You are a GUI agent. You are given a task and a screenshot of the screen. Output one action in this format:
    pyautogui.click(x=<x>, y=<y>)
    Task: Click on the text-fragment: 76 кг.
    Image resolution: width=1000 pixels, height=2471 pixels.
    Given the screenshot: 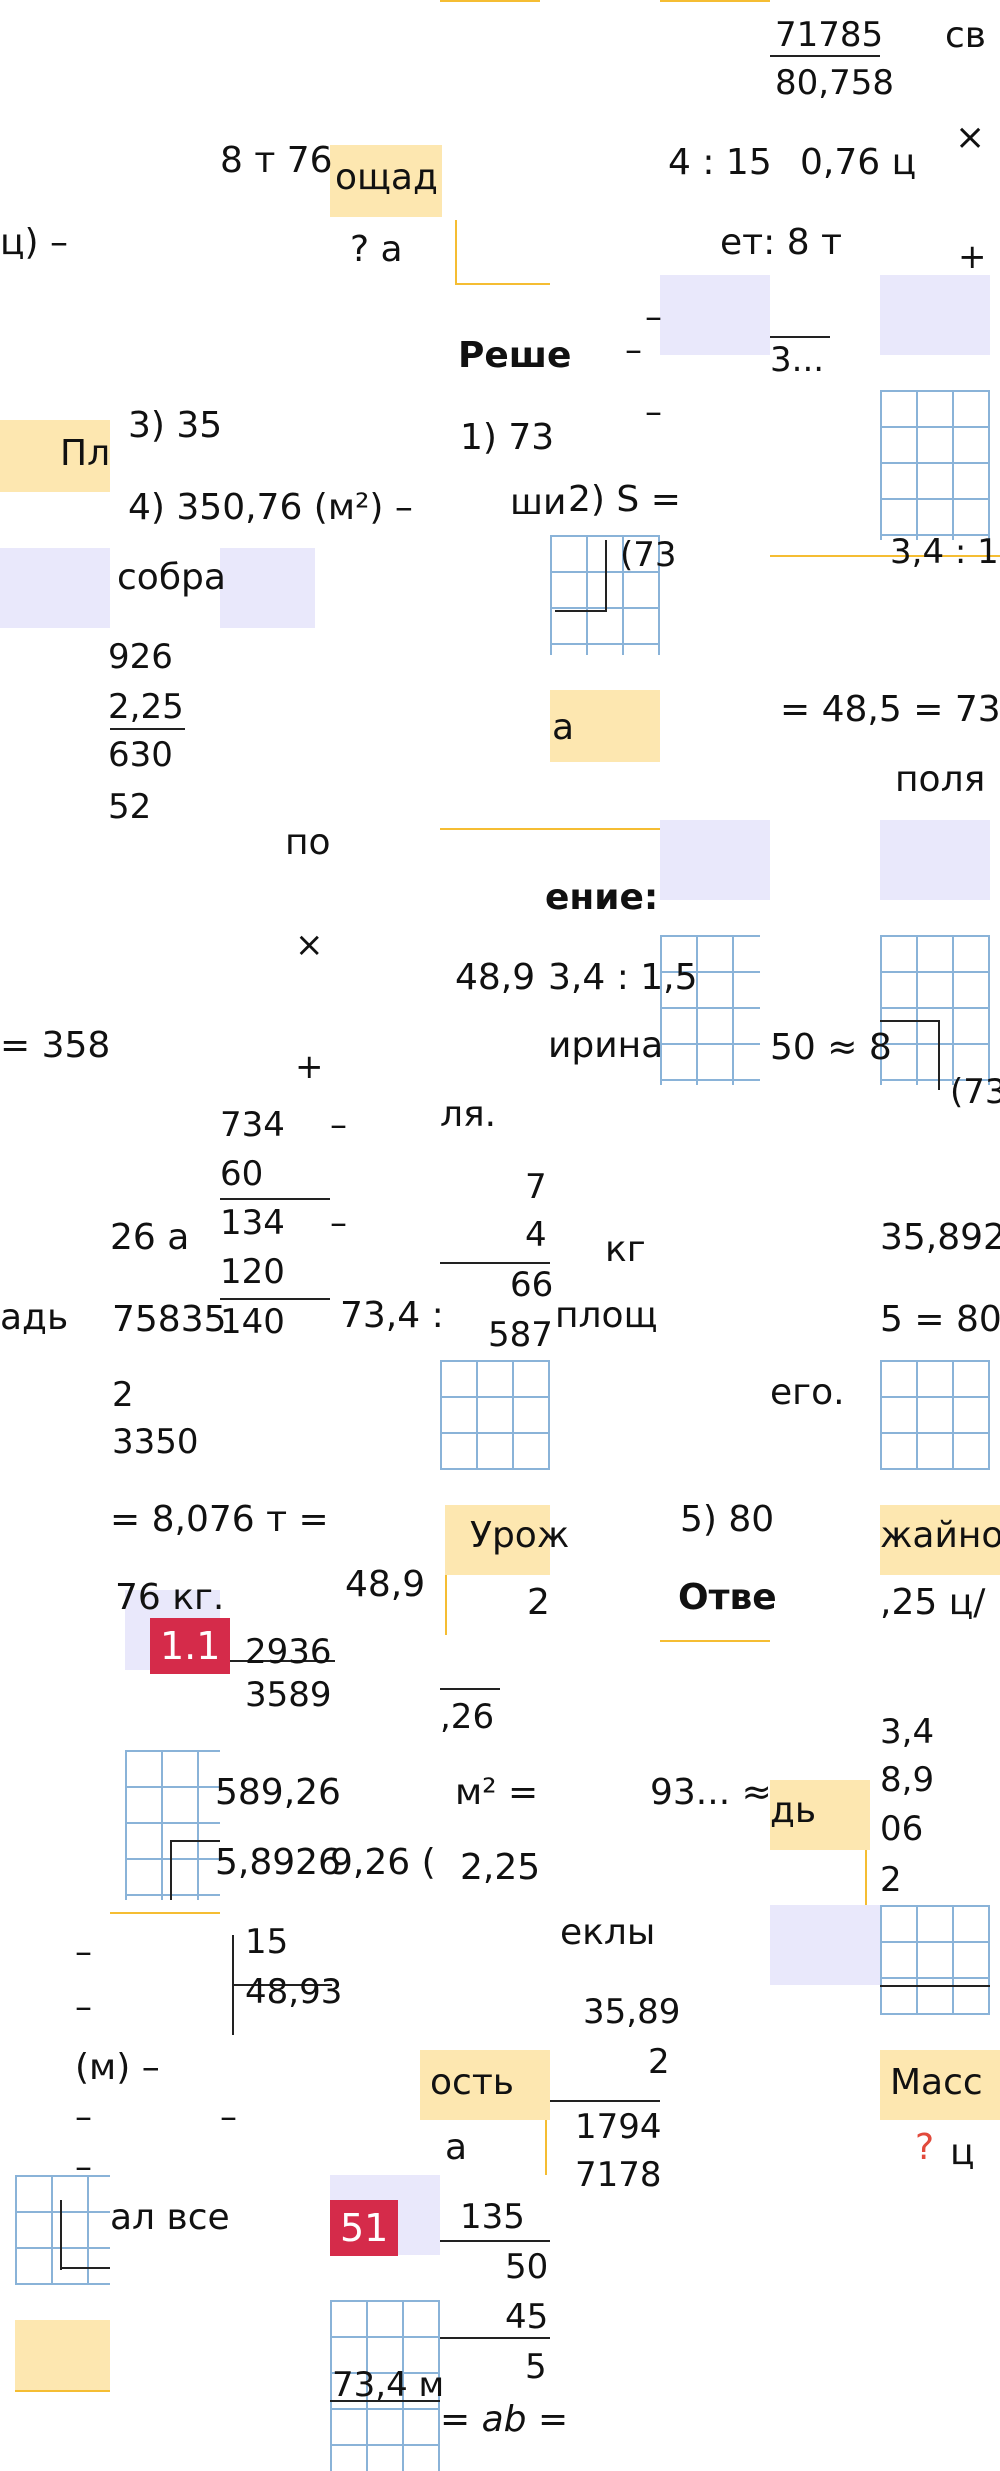 What is the action you would take?
    pyautogui.click(x=170, y=1597)
    